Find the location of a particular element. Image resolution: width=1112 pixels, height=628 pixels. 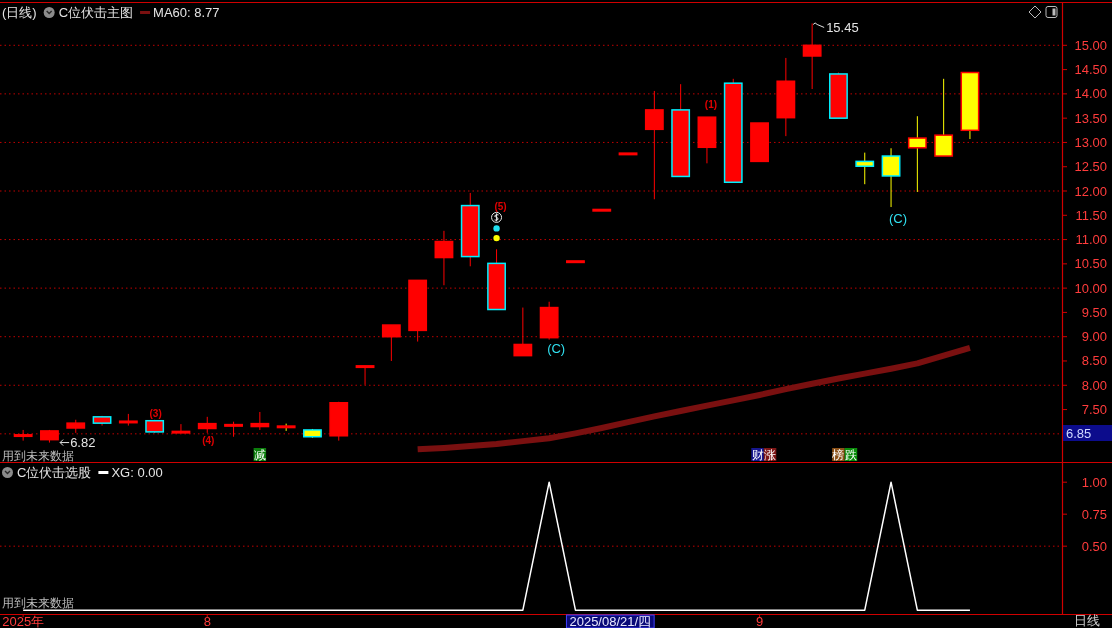

legend-label: MA60: 8.77 is located at coordinates (186, 12).